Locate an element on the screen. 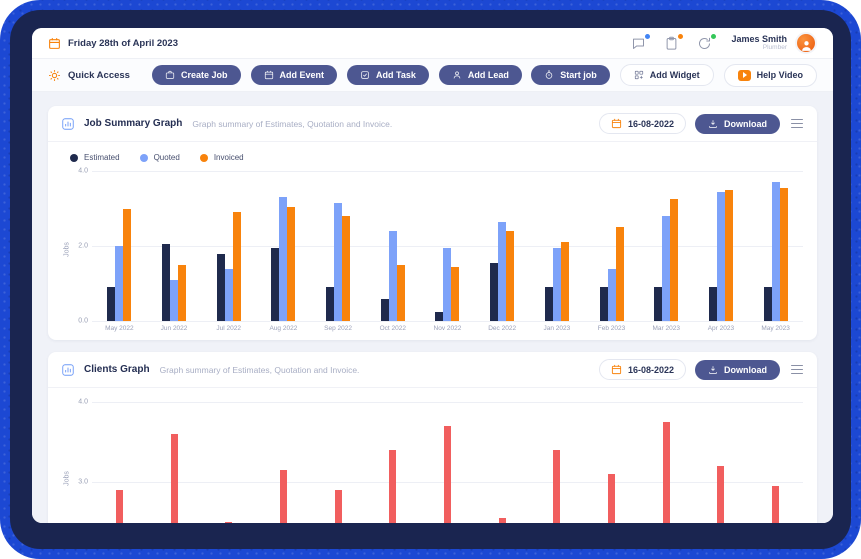  date-label: Friday 28th of April 2023 is located at coordinates (123, 43).